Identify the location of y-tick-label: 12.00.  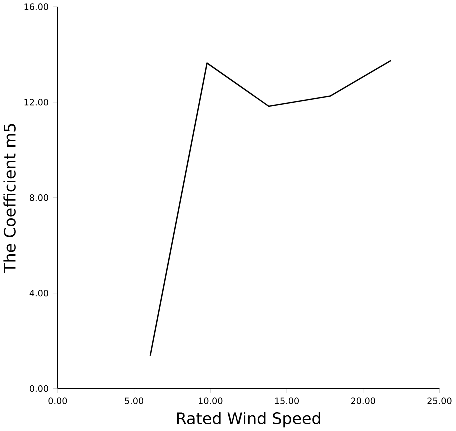
(36, 102).